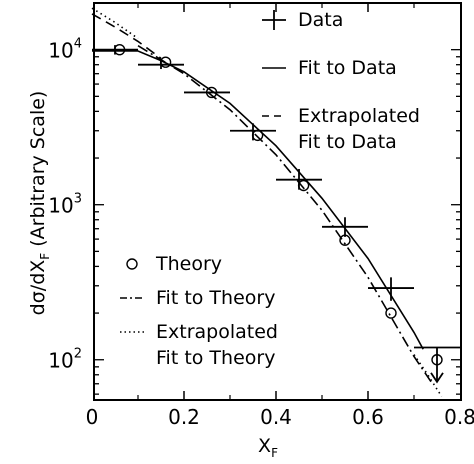 The width and height of the screenshot is (474, 464). Describe the element at coordinates (341, 129) in the screenshot. I see `legend-item-extrap_data: Extrapolated Fit to Data` at that location.